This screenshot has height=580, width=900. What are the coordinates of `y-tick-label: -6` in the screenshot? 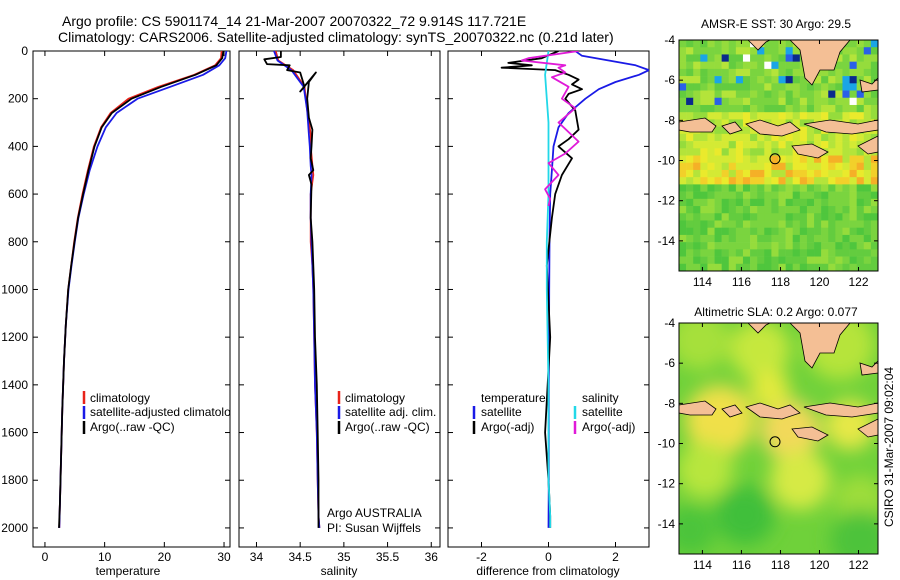 It's located at (669, 80).